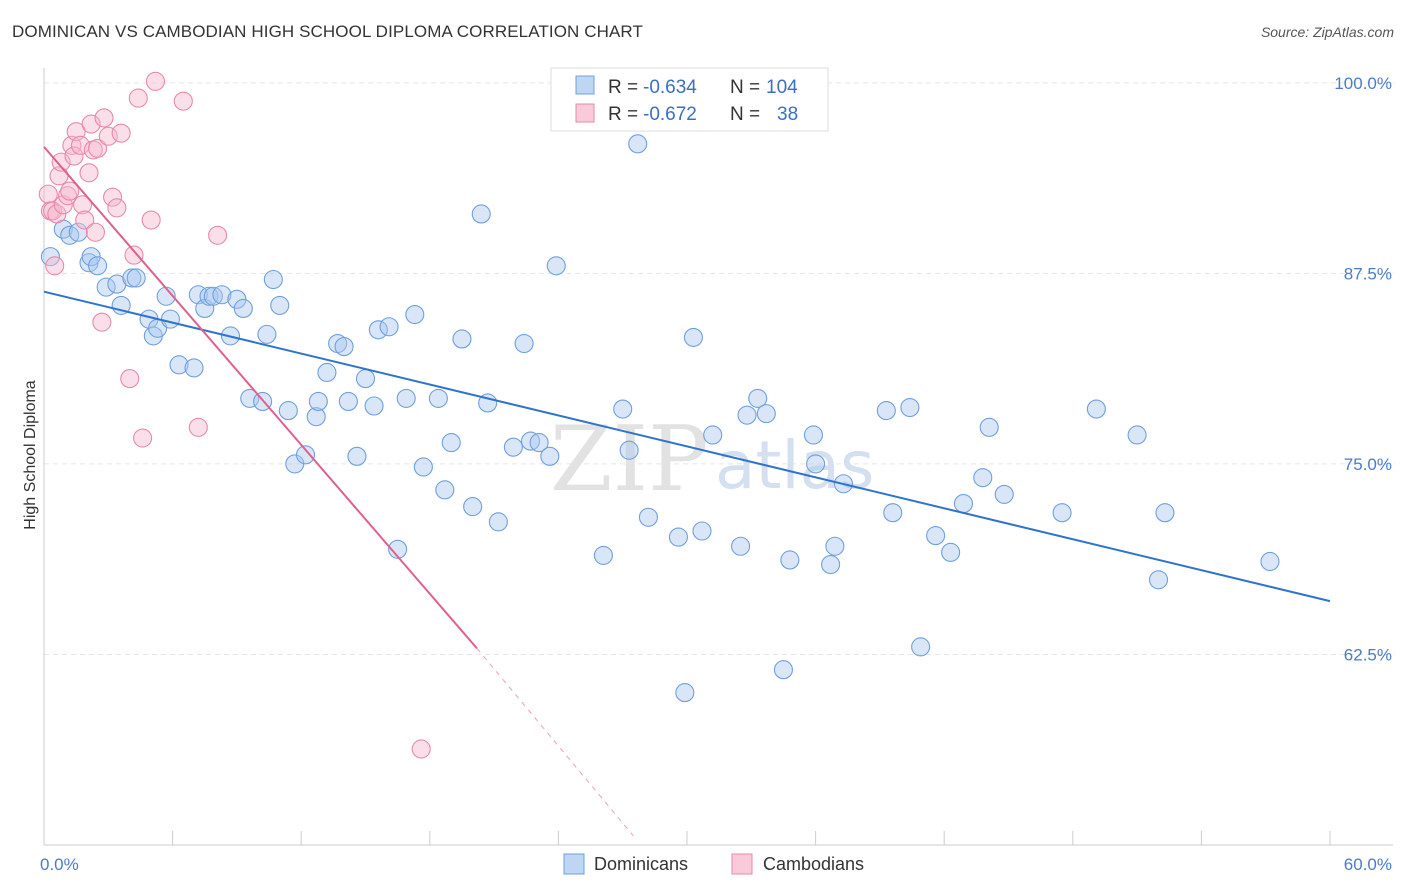 This screenshot has width=1406, height=892. Describe the element at coordinates (30, 455) in the screenshot. I see `y-axis-label: High School Diploma` at that location.